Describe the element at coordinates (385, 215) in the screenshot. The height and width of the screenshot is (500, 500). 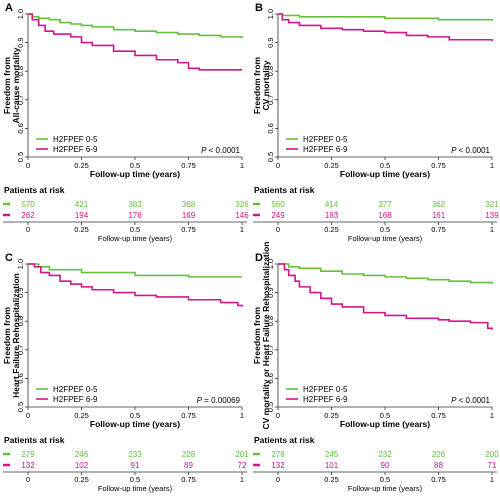
I see `risk-count: 168` at that location.